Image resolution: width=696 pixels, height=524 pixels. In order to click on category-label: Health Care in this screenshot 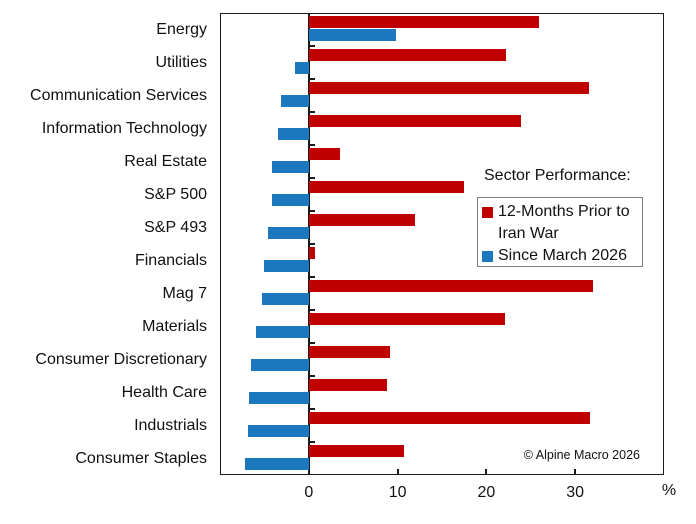, I will do `click(164, 392)`.